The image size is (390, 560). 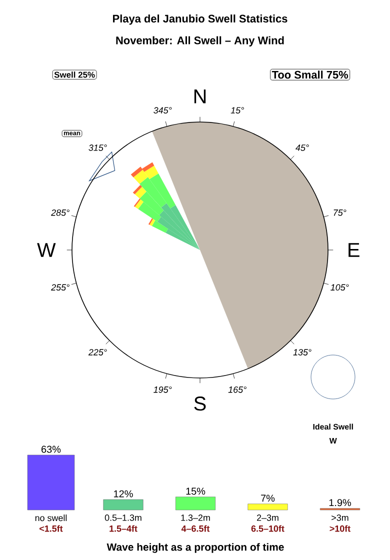 What do you see at coordinates (200, 403) in the screenshot?
I see `text: S` at bounding box center [200, 403].